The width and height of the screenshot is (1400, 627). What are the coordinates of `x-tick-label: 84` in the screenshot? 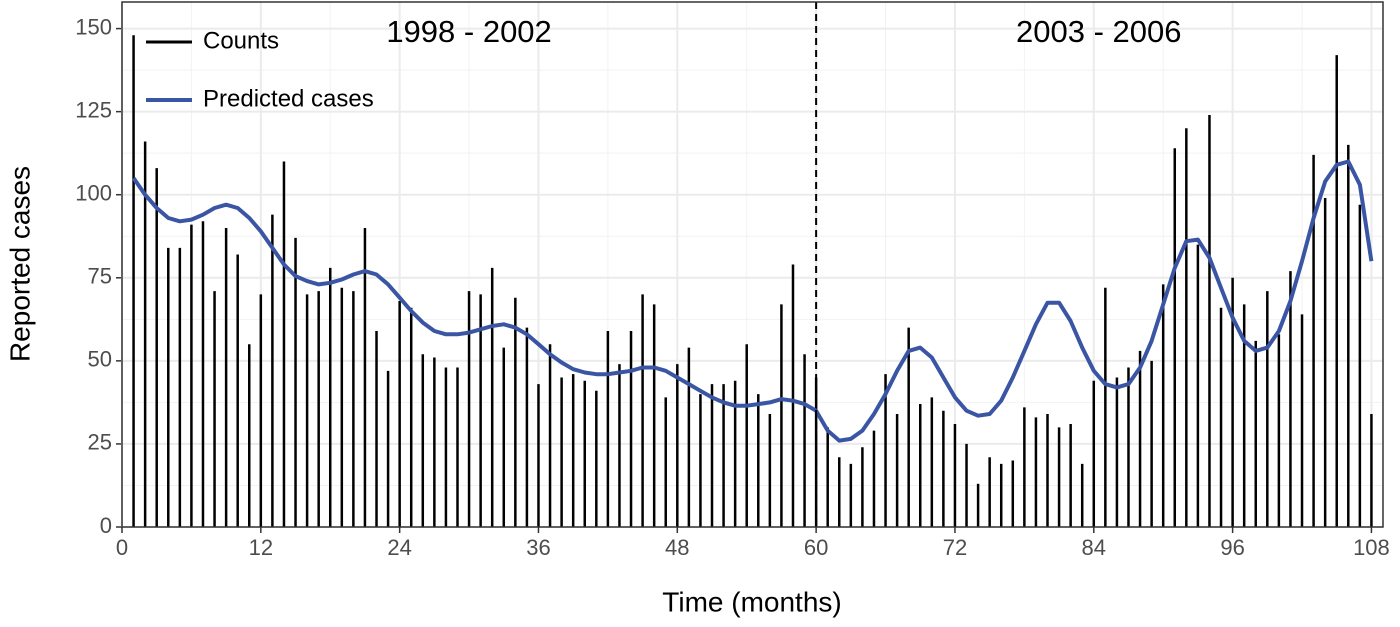 It's located at (1094, 547).